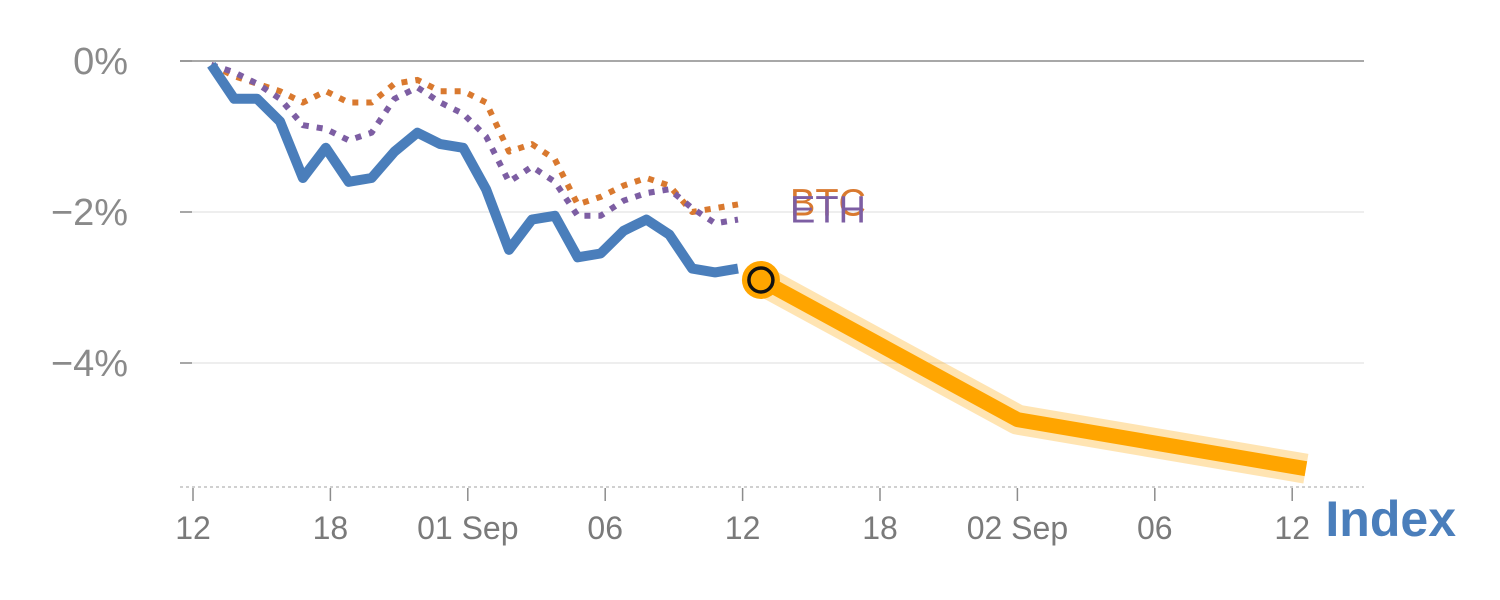 Image resolution: width=1500 pixels, height=600 pixels. I want to click on index-projection-glow, so click(1031, 375).